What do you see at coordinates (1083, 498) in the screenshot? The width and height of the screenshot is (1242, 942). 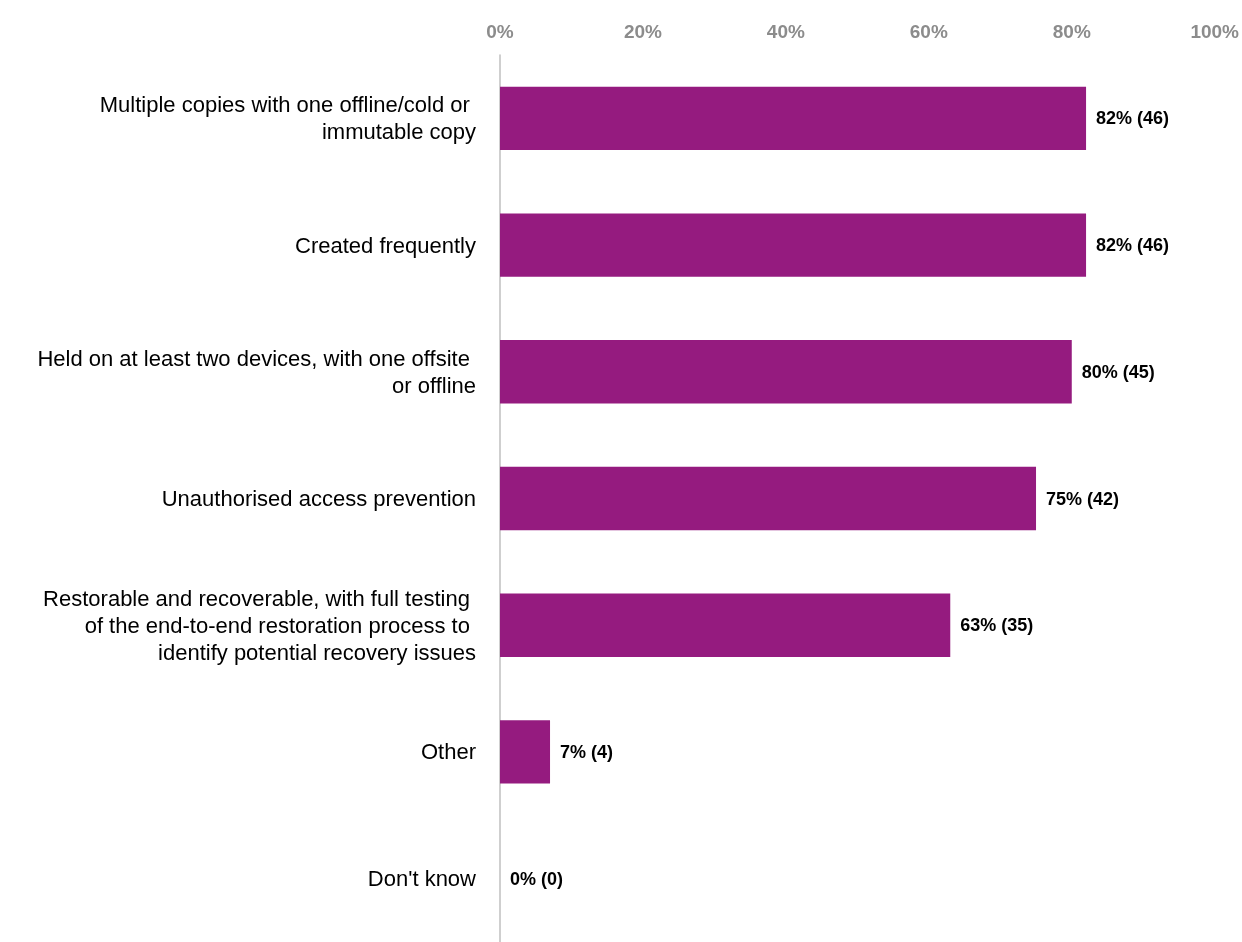 I see `data-label: 75% (42)` at bounding box center [1083, 498].